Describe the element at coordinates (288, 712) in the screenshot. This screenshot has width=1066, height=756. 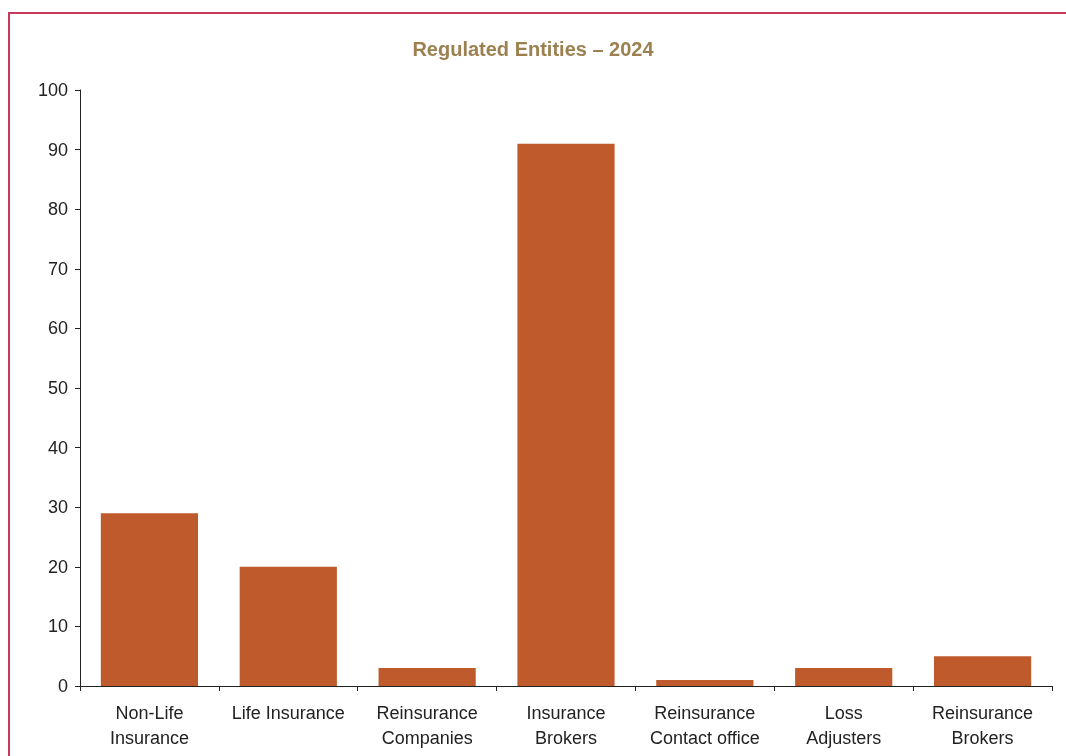
I see `x-tick-label: Life Insurance` at that location.